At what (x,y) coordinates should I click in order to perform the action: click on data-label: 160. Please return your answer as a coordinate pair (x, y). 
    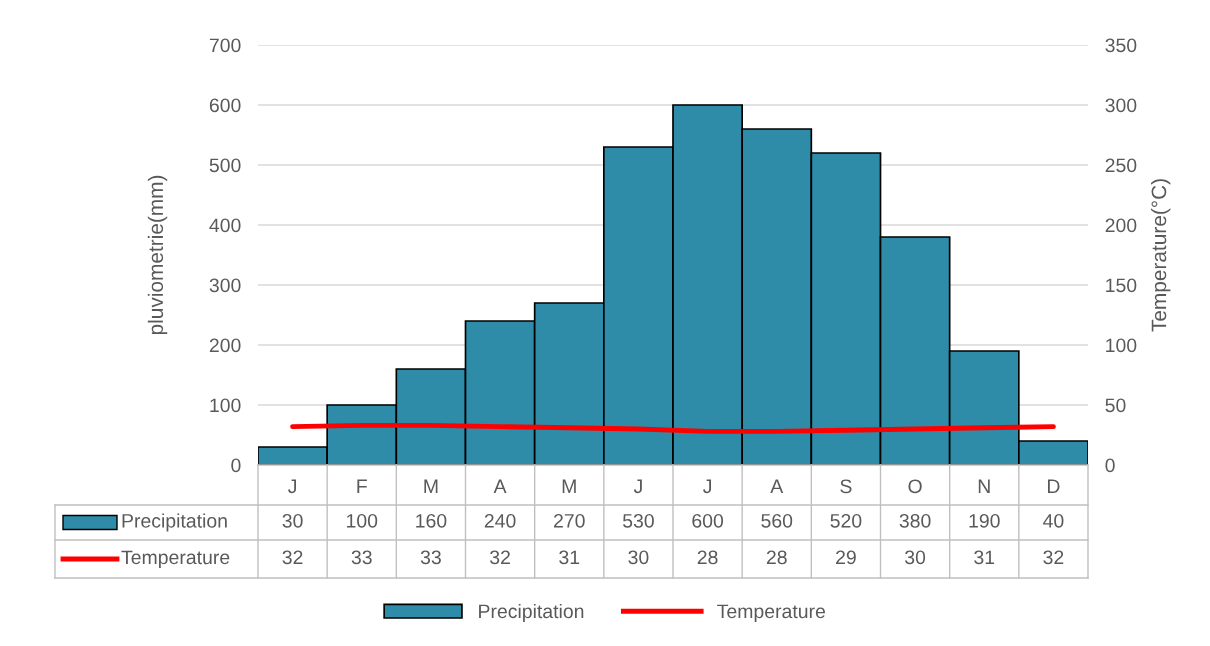
    Looking at the image, I should click on (431, 520).